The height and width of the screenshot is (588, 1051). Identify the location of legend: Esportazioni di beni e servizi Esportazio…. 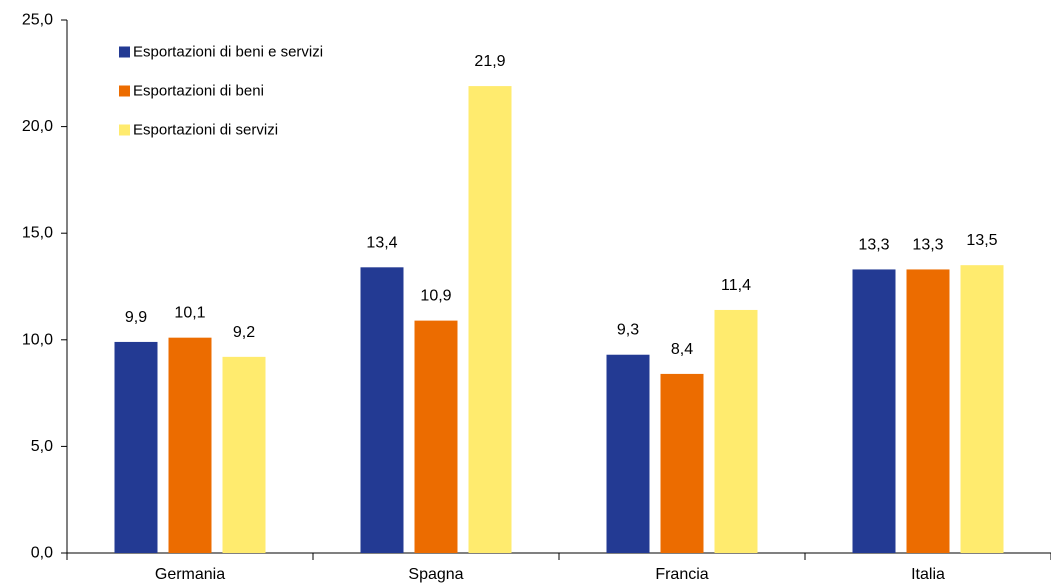
(221, 91).